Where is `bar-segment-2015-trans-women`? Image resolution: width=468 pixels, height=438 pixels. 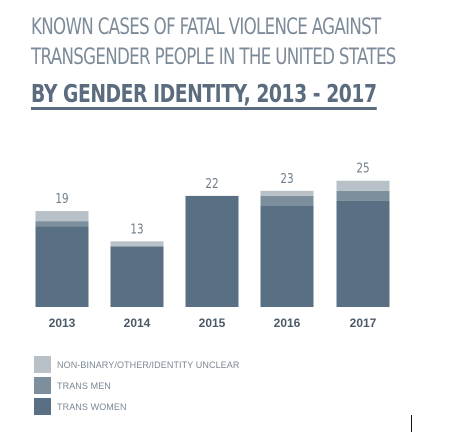
bar-segment-2015-trans-women is located at coordinates (212, 251).